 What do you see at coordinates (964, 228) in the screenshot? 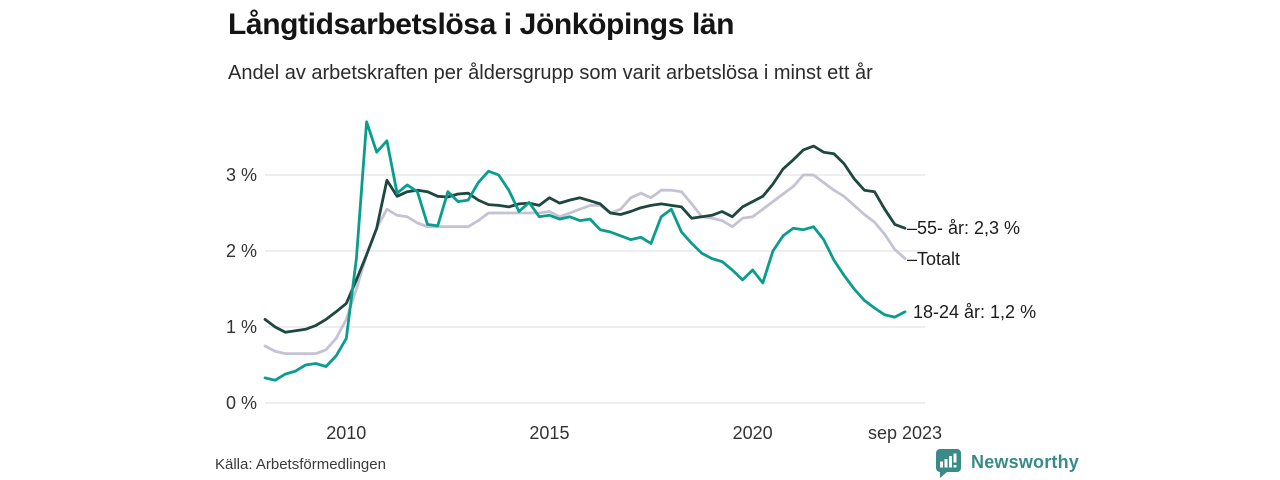
I see `legend-label-55-ar: –55- år: 2,3 %` at bounding box center [964, 228].